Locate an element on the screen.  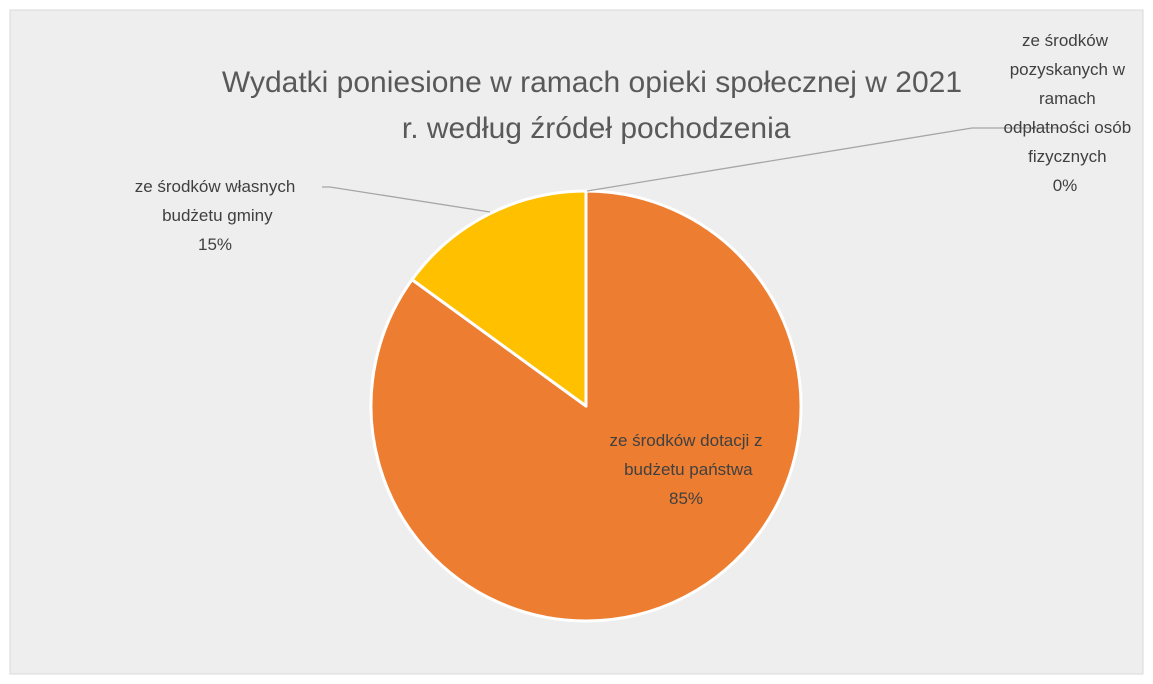
data-label-name: ze środków własnych budżetu gminy is located at coordinates (215, 201).